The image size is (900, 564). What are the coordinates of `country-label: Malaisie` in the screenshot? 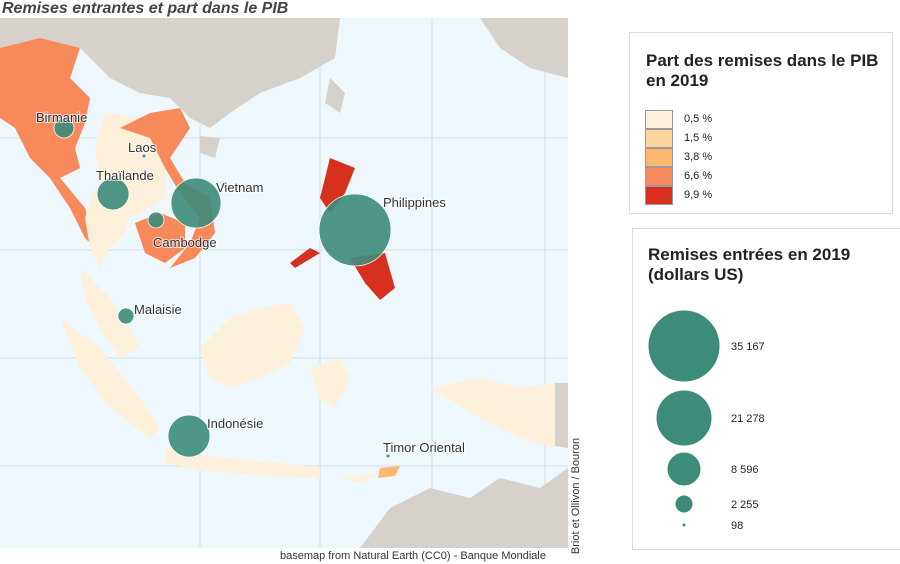 It's located at (158, 309).